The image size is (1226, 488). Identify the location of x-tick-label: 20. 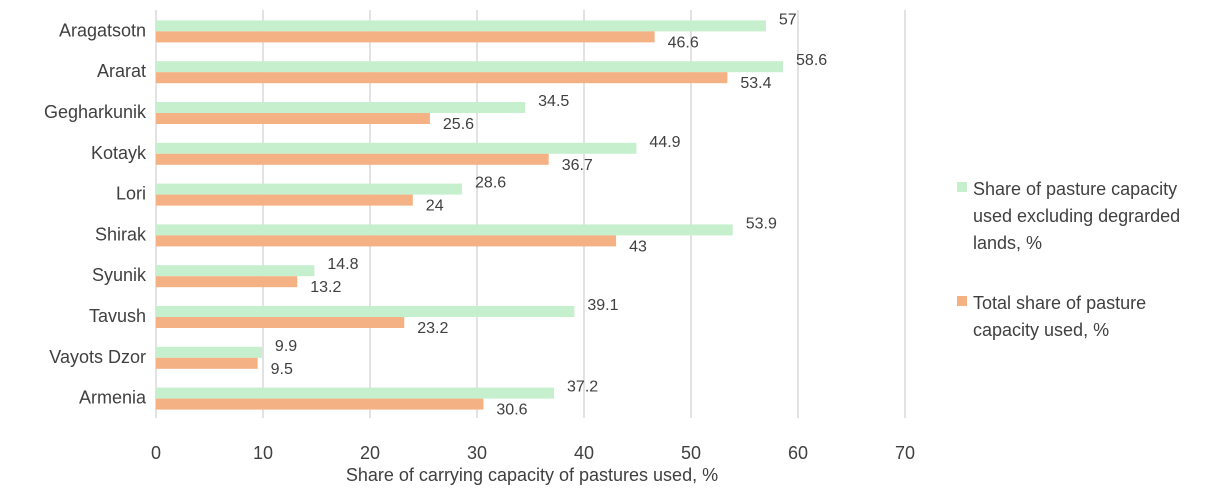
(370, 453).